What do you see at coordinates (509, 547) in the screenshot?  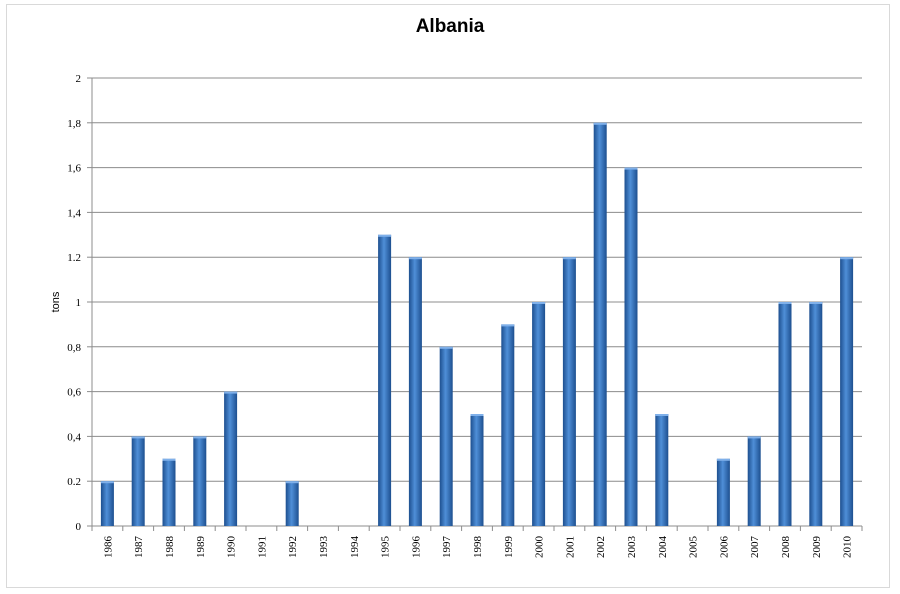 I see `x-tick-label: 1999` at bounding box center [509, 547].